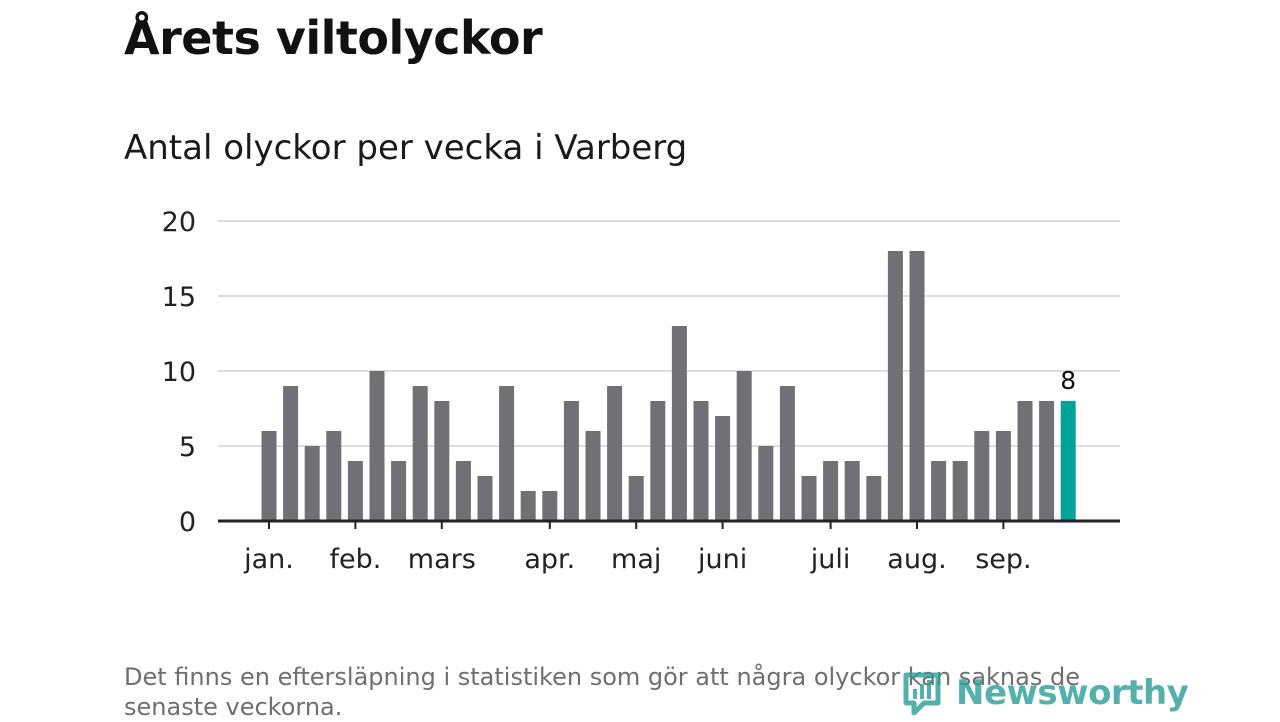 The height and width of the screenshot is (722, 1280). Describe the element at coordinates (1068, 461) in the screenshot. I see `bar-highlight` at that location.